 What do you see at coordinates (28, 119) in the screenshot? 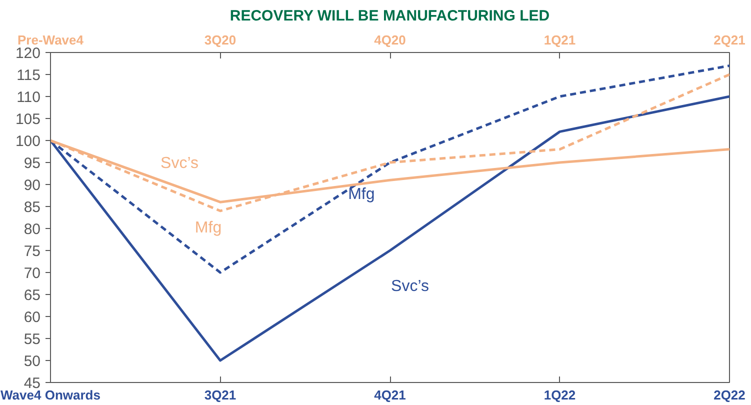
I see `y-tick-label: 105` at bounding box center [28, 119].